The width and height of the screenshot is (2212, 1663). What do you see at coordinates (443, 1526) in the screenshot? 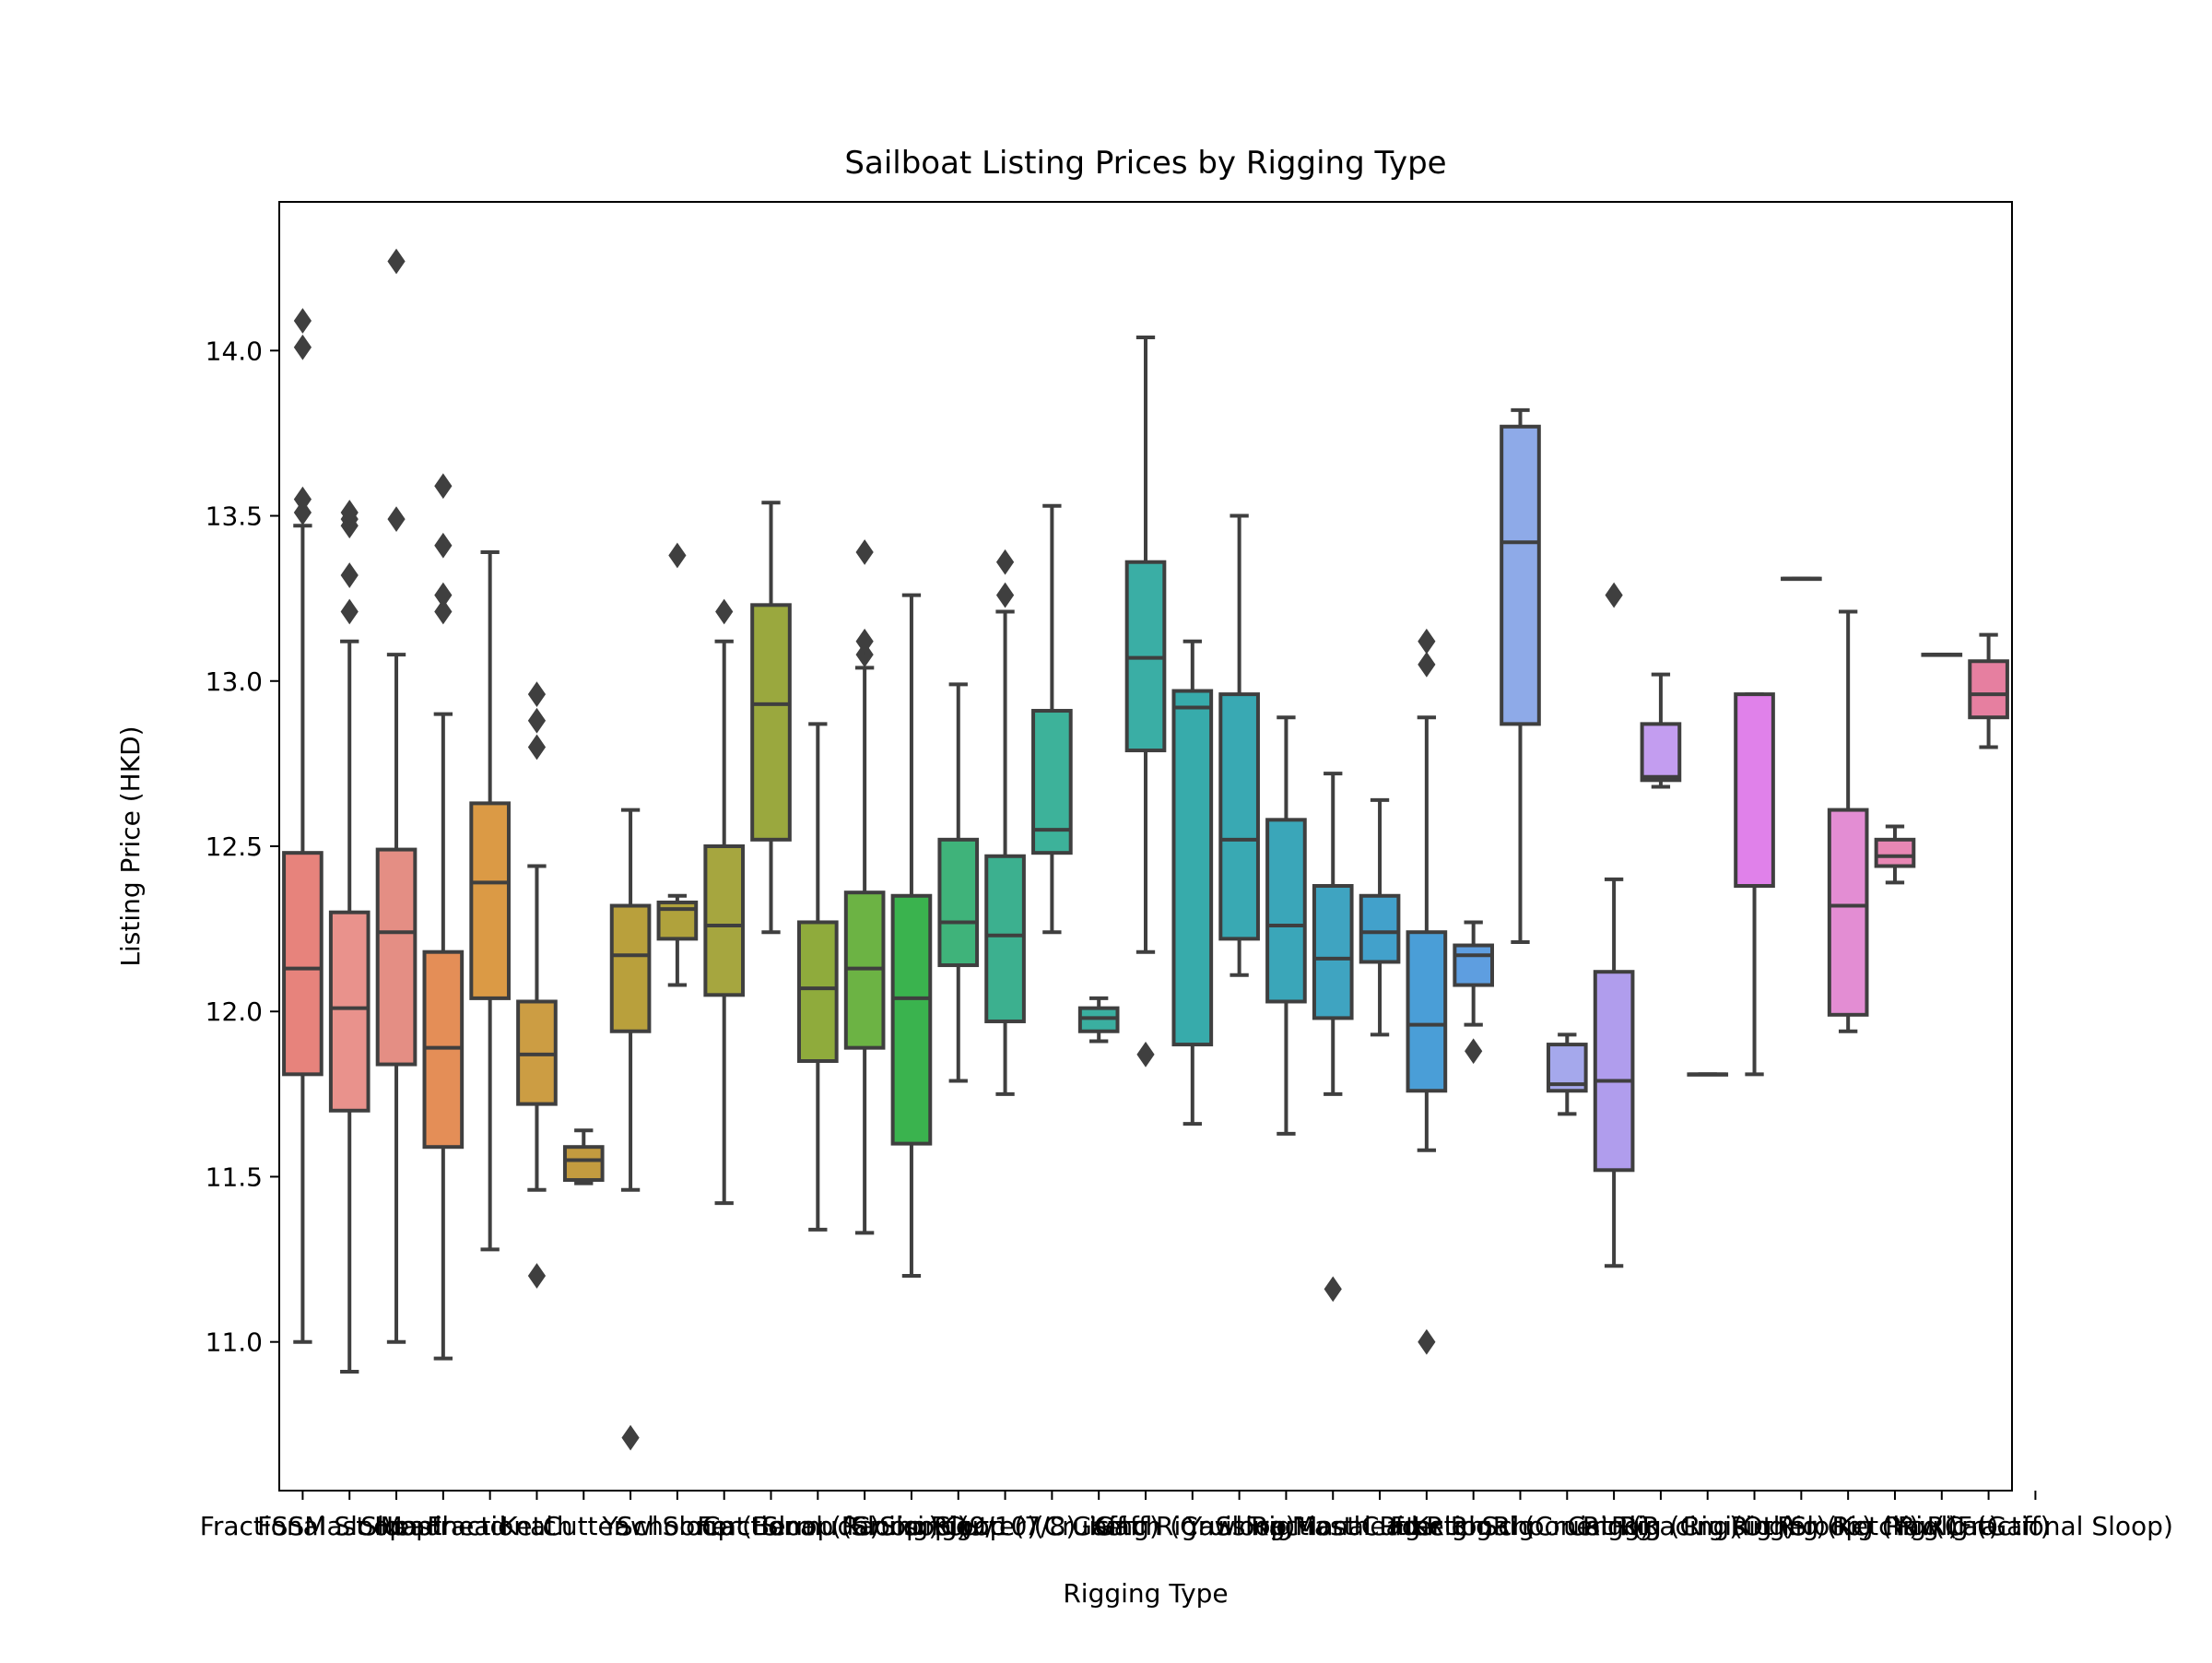
I see `x-tick-label: Masthead` at bounding box center [443, 1526].